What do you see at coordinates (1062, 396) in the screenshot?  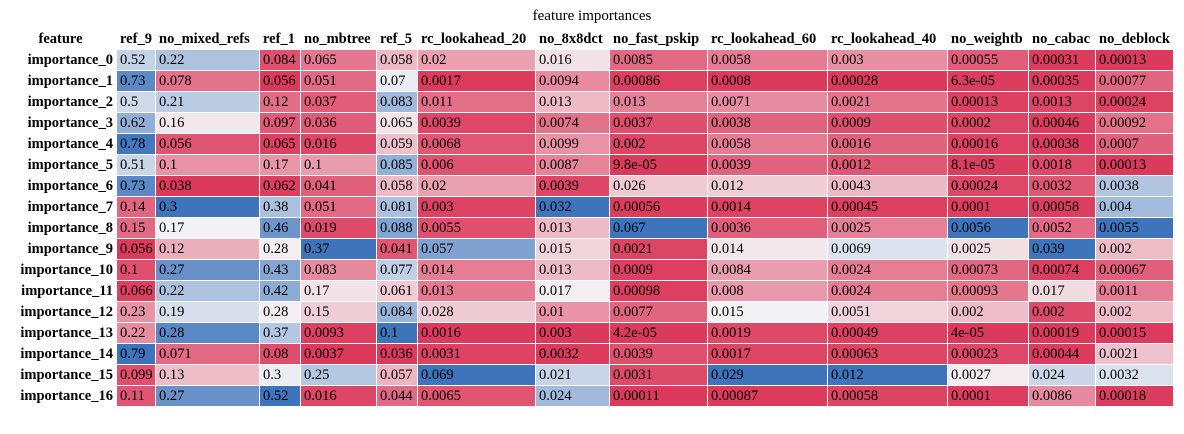 I see `heatmap-cell: 0.0086` at bounding box center [1062, 396].